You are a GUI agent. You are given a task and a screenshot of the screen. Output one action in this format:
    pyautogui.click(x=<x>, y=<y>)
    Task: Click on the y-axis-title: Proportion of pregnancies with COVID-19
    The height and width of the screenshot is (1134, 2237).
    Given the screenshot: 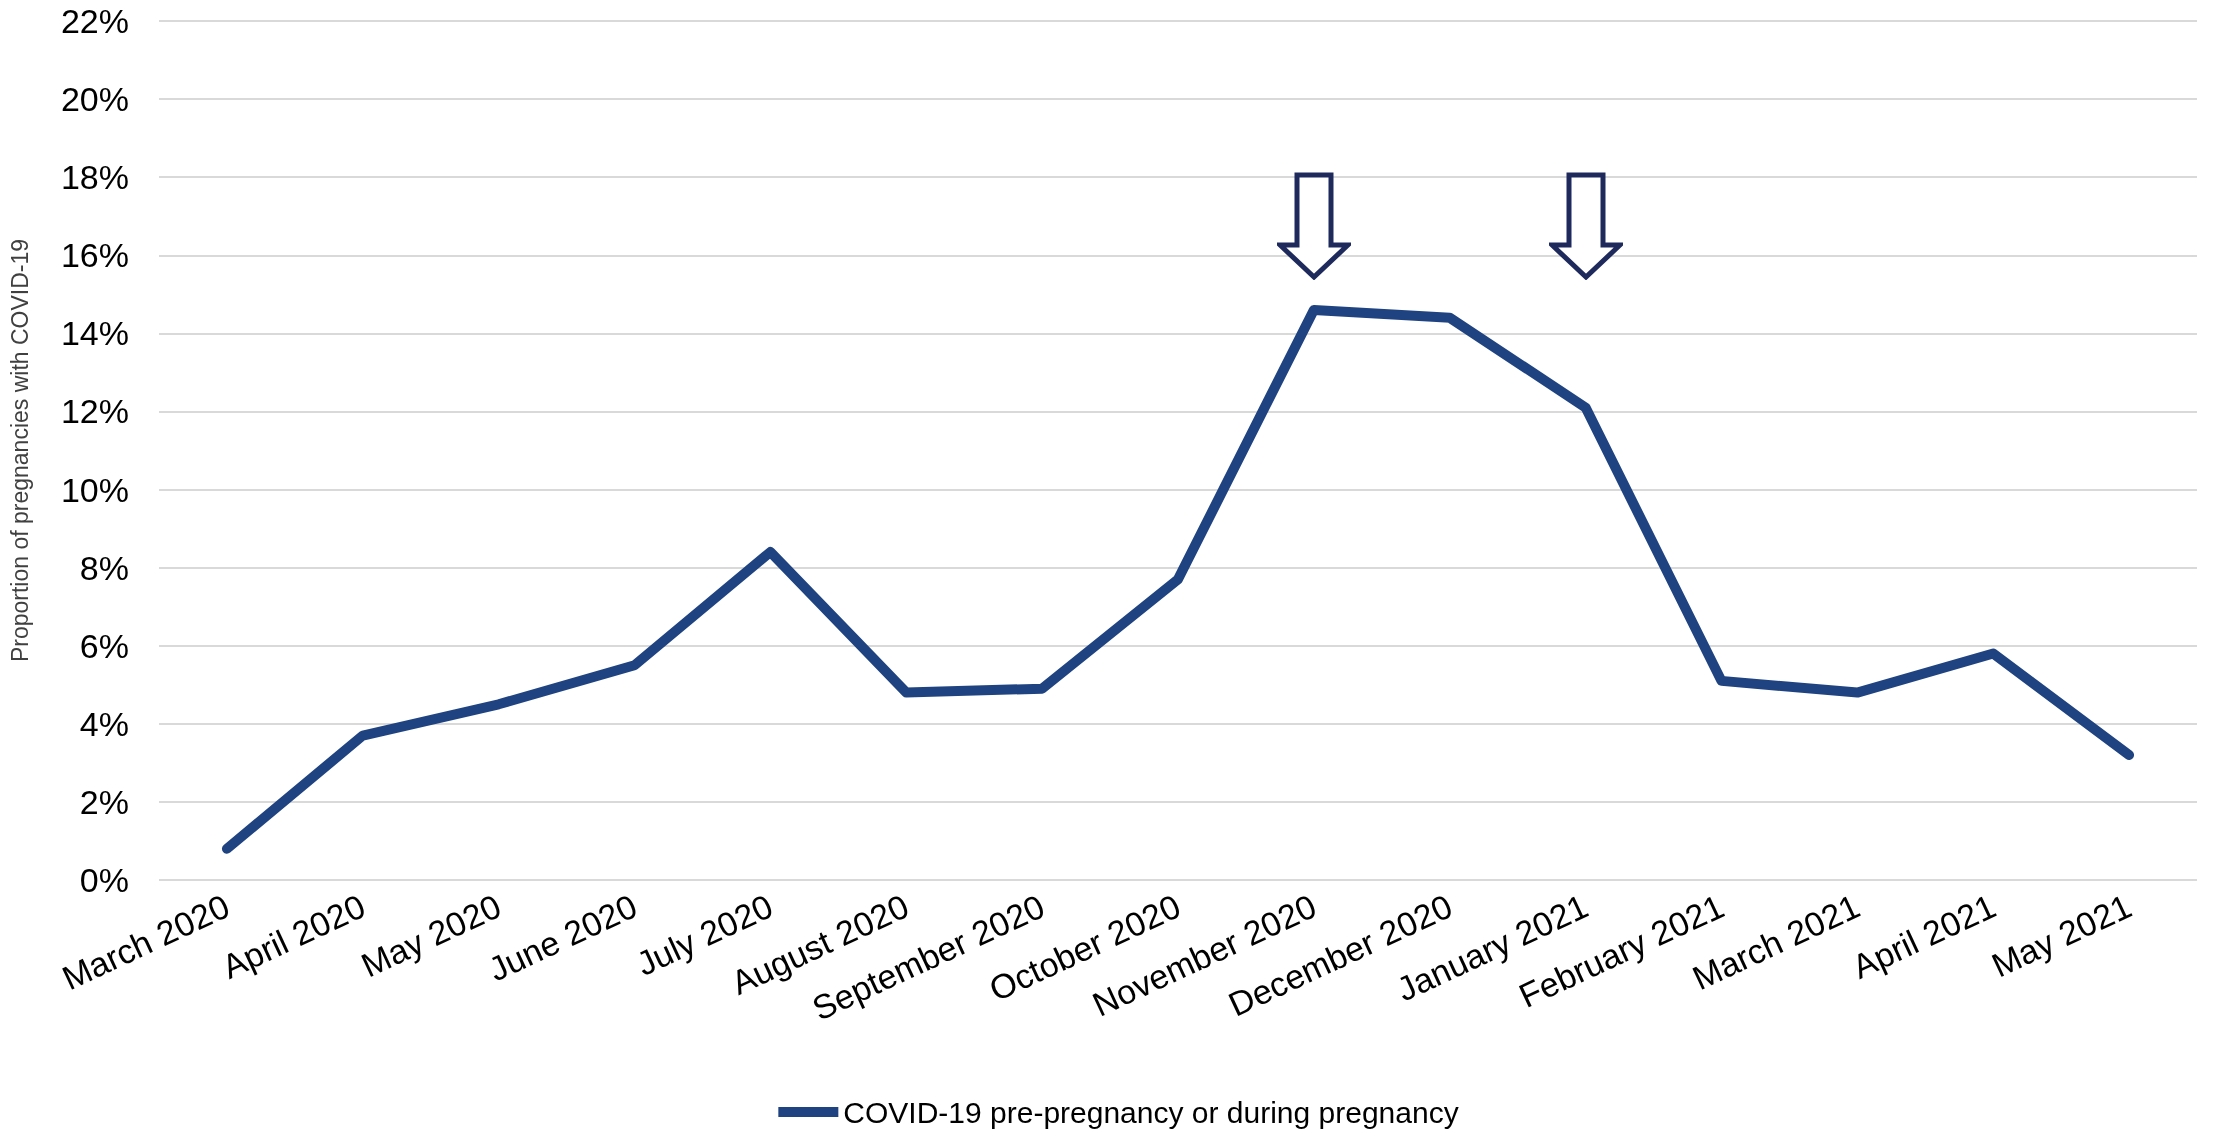 What is the action you would take?
    pyautogui.click(x=19, y=450)
    